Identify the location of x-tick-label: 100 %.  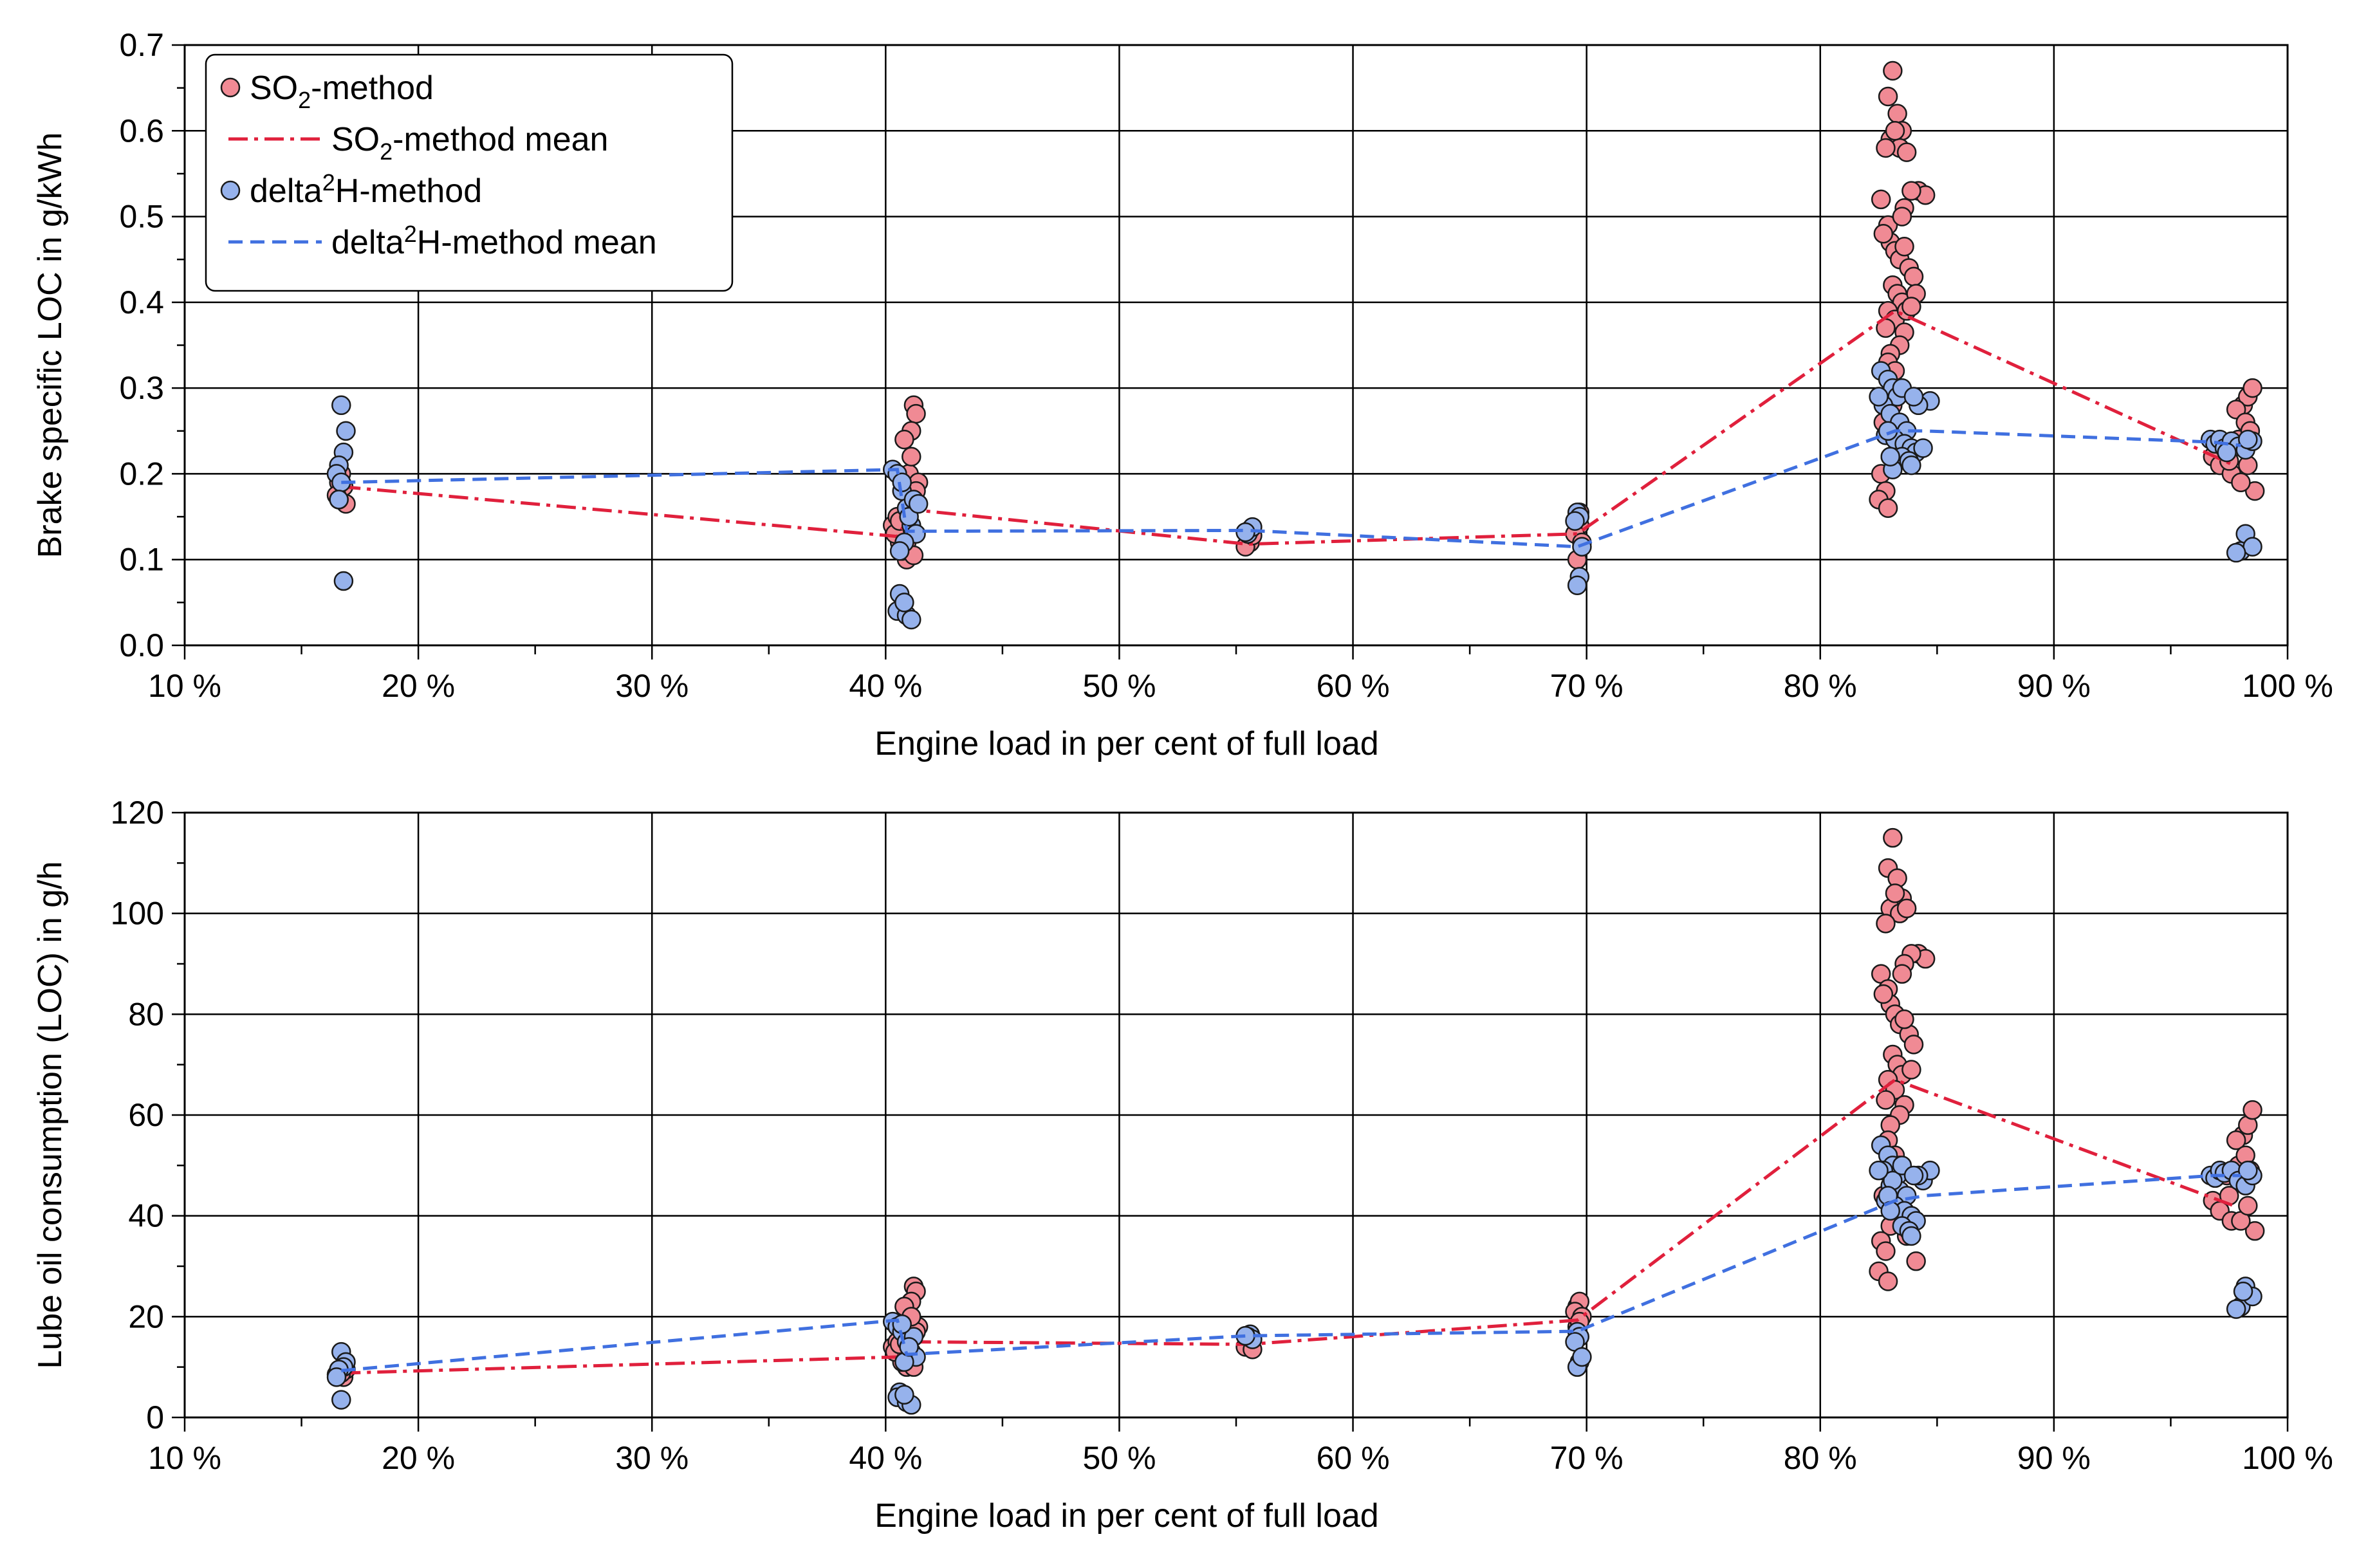
(2287, 686).